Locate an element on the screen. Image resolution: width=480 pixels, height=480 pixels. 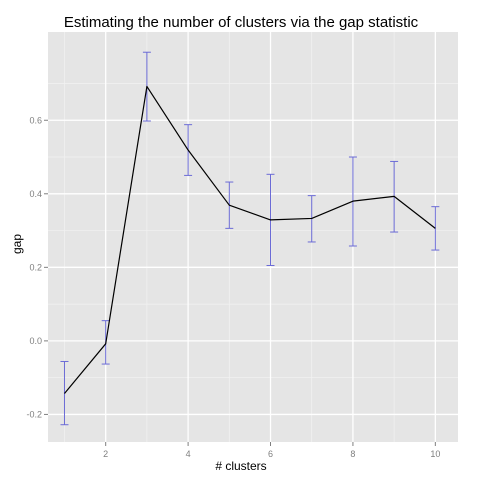
x-tick-label: 10 is located at coordinates (435, 454).